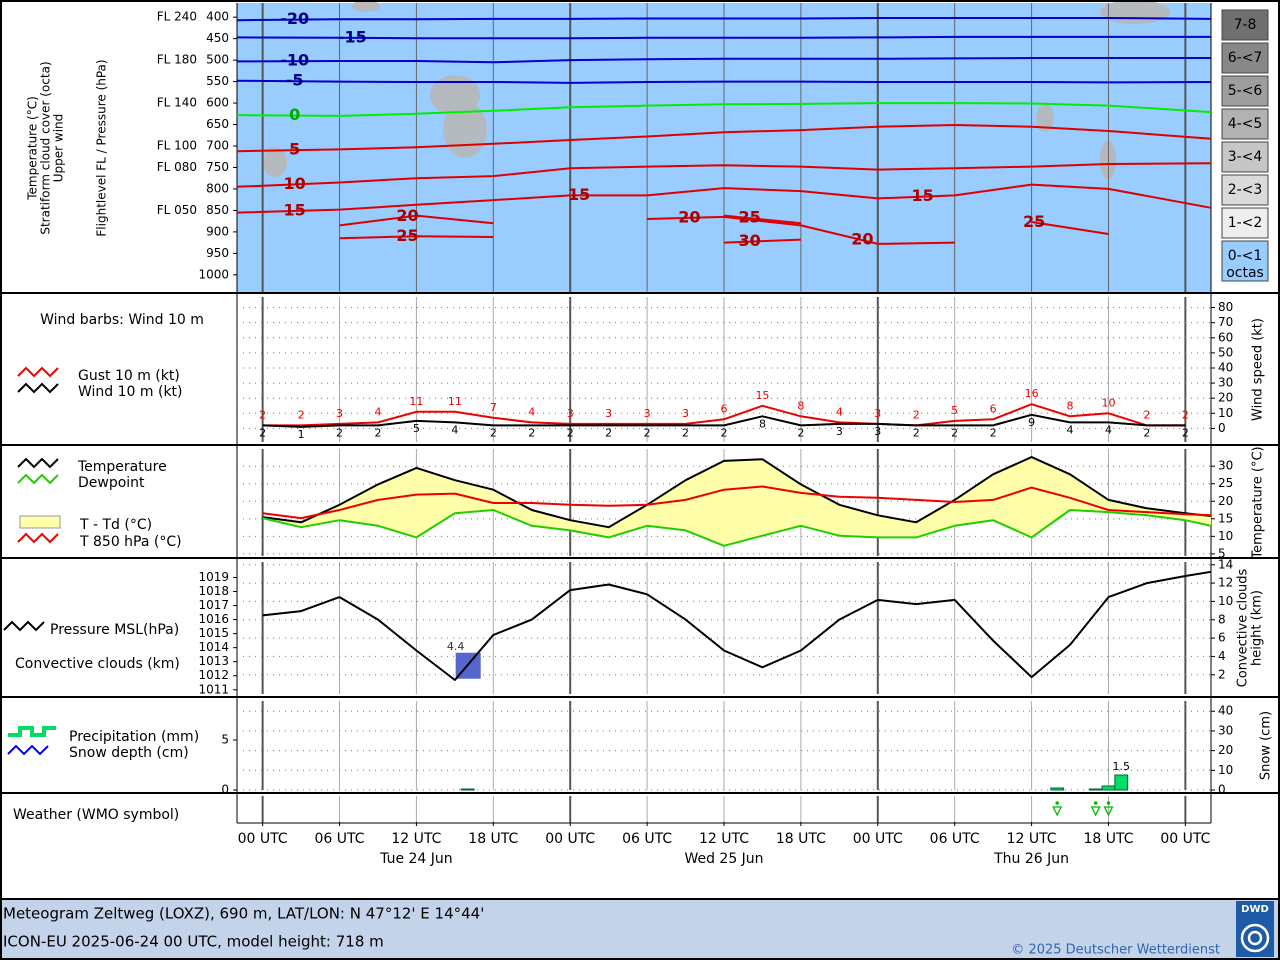 This screenshot has width=1280, height=960. What do you see at coordinates (217, 103) in the screenshot?
I see `y-tick-label: 600` at bounding box center [217, 103].